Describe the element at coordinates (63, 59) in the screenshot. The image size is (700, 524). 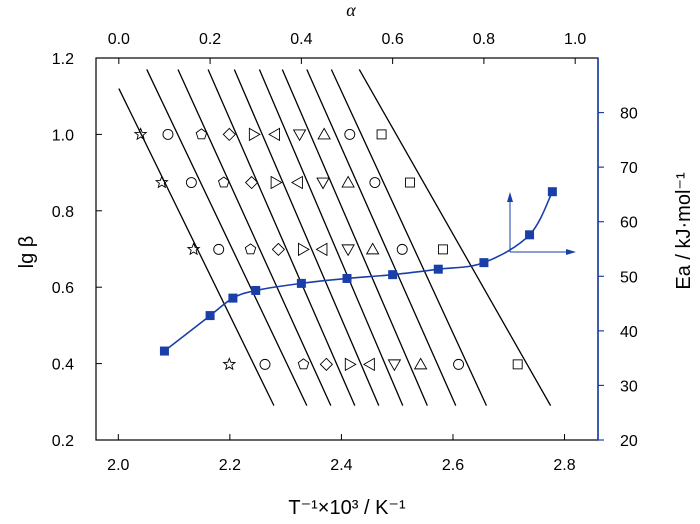
I see `y-left-tick-label-6: 1.2` at that location.